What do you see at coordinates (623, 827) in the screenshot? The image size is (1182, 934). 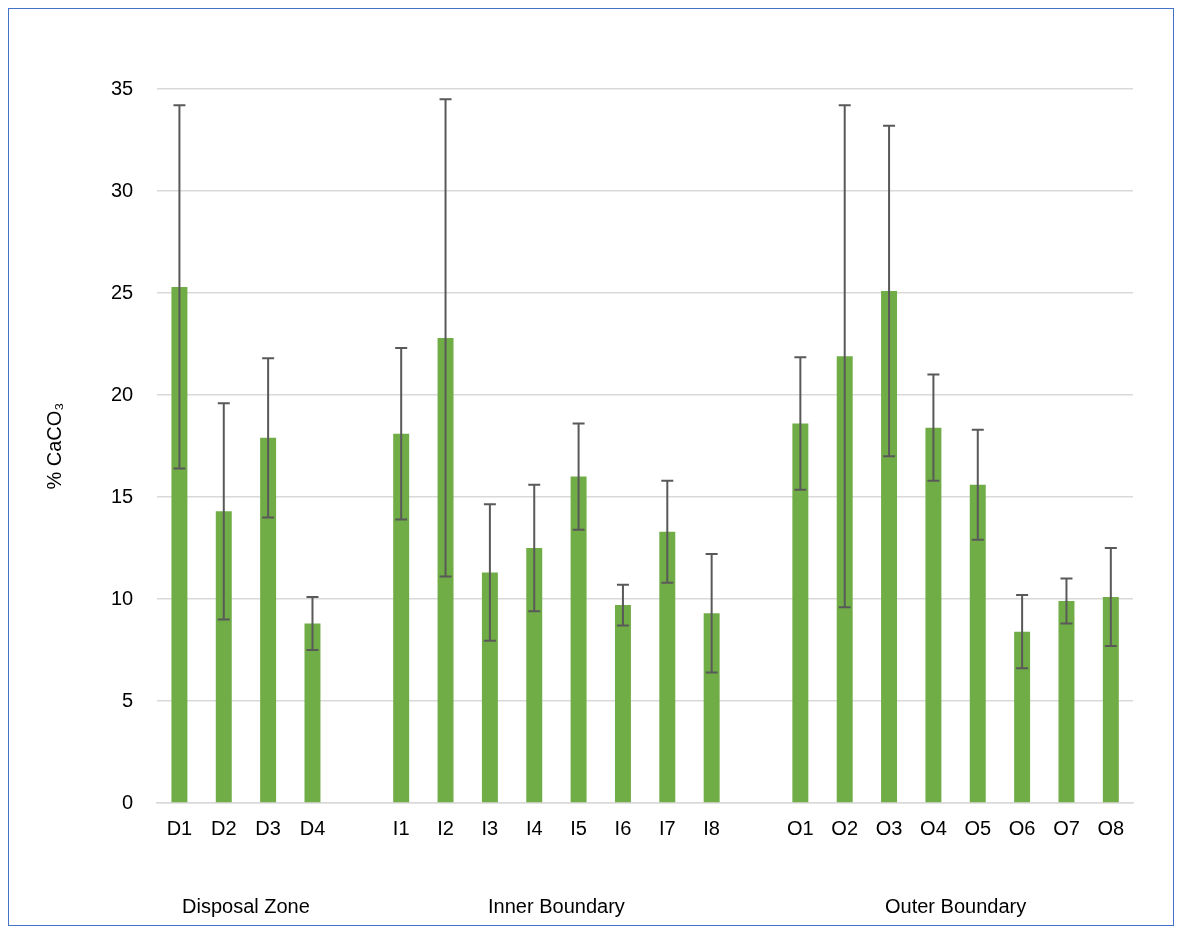 I see `x-tick-label: I6` at bounding box center [623, 827].